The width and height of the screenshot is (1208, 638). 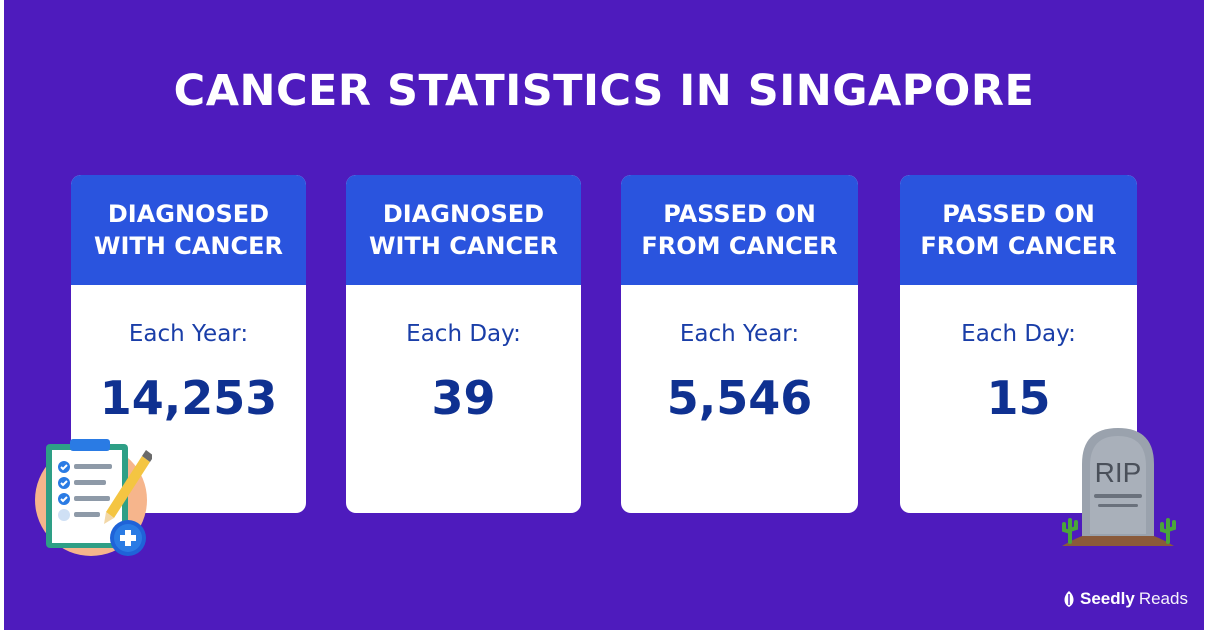 I want to click on tombstone-icon: RIP, so click(x=1119, y=487).